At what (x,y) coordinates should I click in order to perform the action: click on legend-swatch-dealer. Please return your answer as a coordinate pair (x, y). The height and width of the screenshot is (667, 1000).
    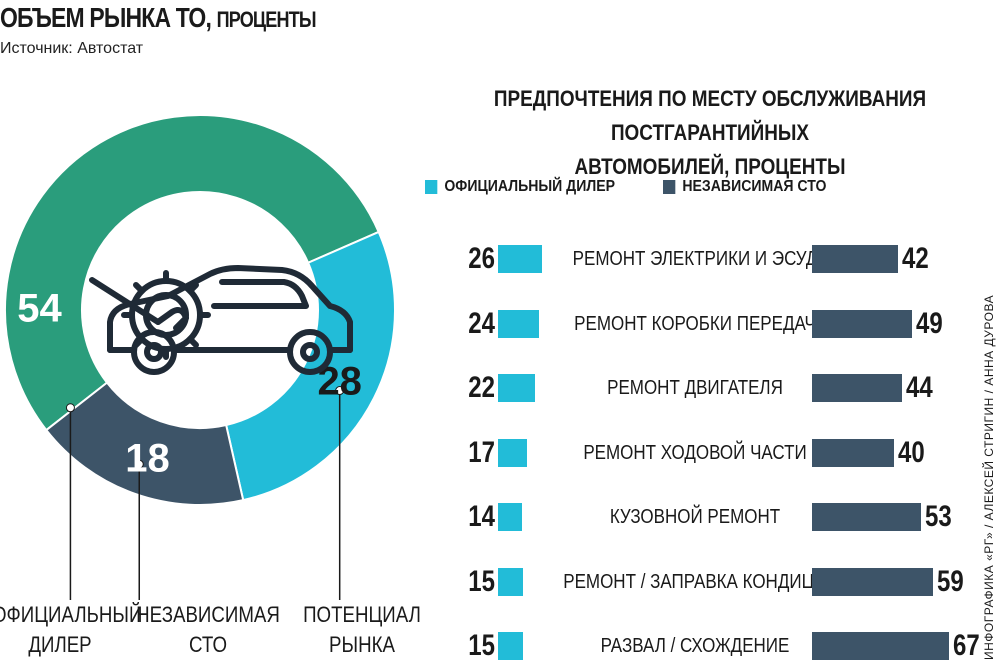
    Looking at the image, I should click on (431, 187).